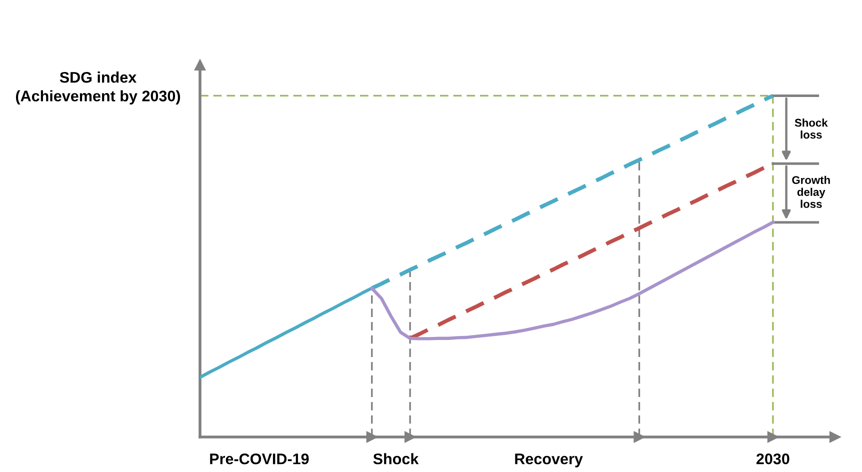 The width and height of the screenshot is (862, 472). What do you see at coordinates (396, 458) in the screenshot?
I see `text: Shock` at bounding box center [396, 458].